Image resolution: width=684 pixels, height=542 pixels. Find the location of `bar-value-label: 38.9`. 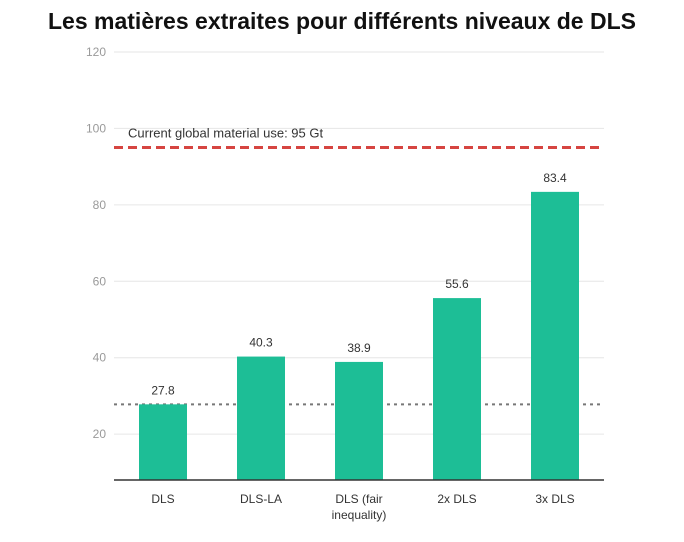

bar-value-label: 38.9 is located at coordinates (359, 348).